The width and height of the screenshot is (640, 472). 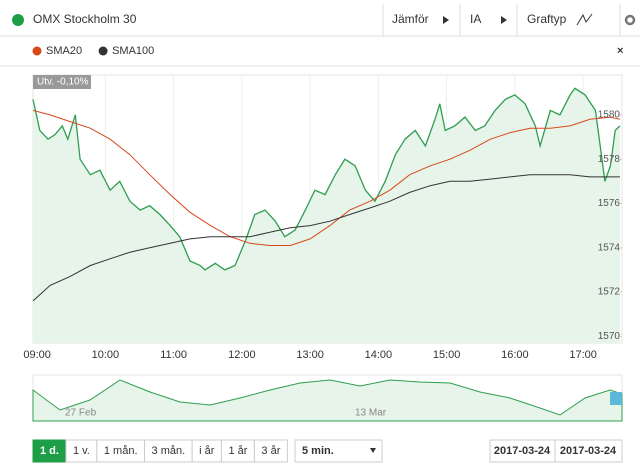 What do you see at coordinates (373, 450) in the screenshot?
I see `dropdown-arrow` at bounding box center [373, 450].